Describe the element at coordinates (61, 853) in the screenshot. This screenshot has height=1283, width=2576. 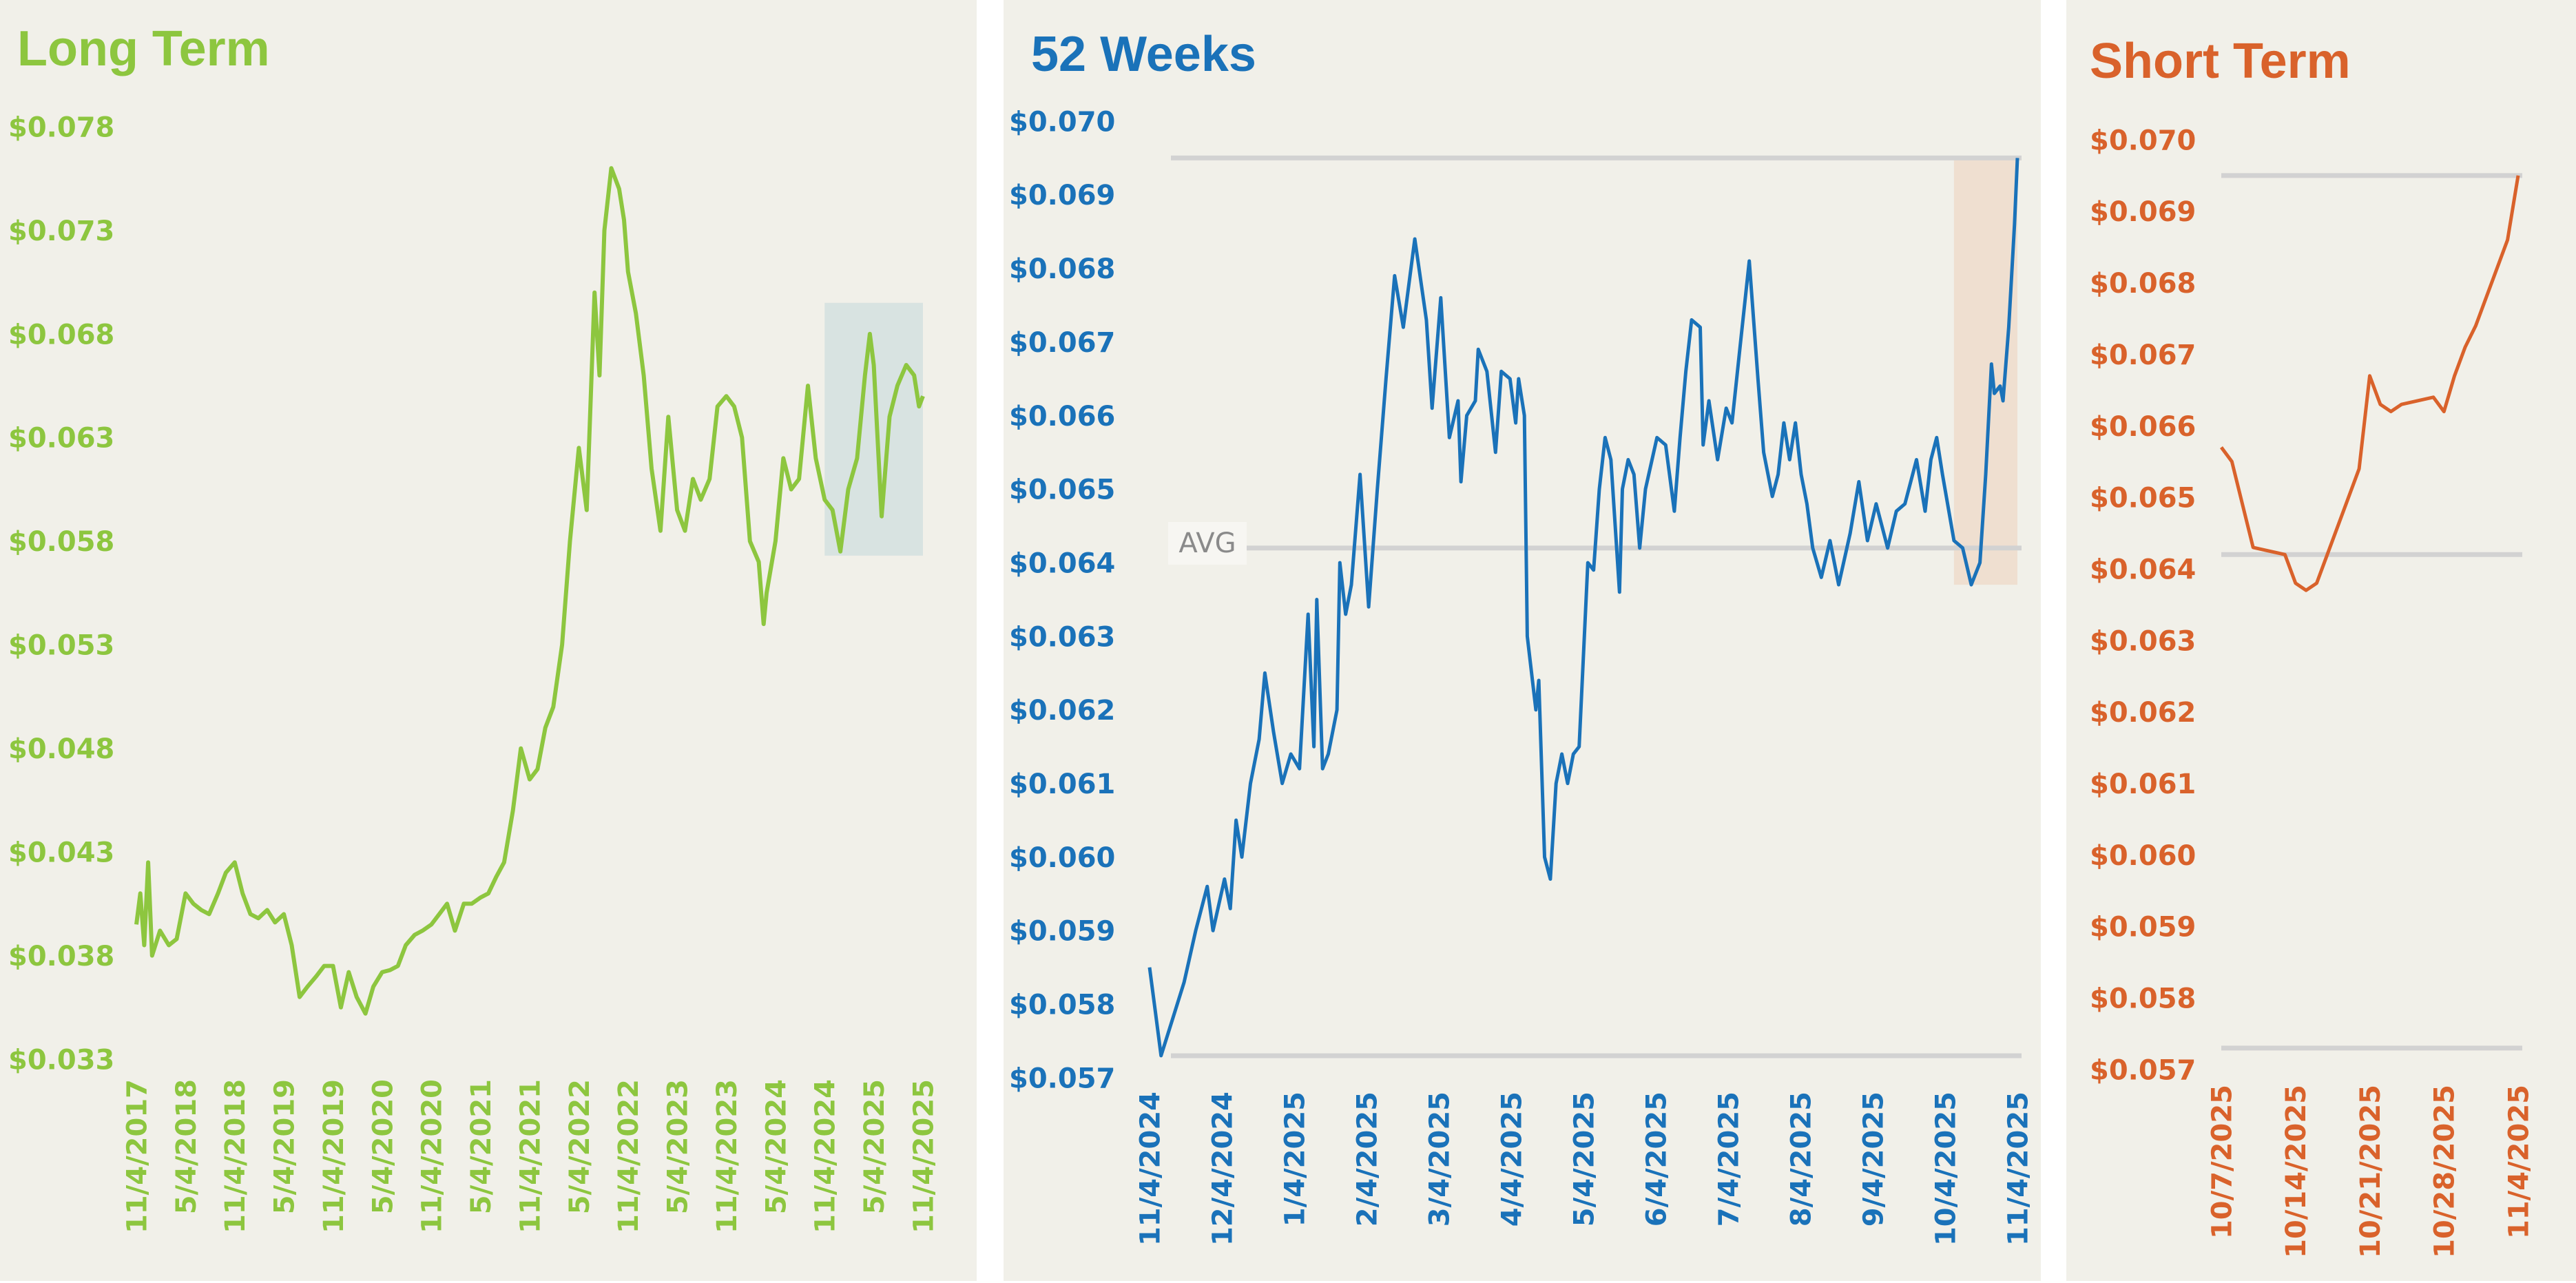
I see `y-tick-label: $0.043` at that location.